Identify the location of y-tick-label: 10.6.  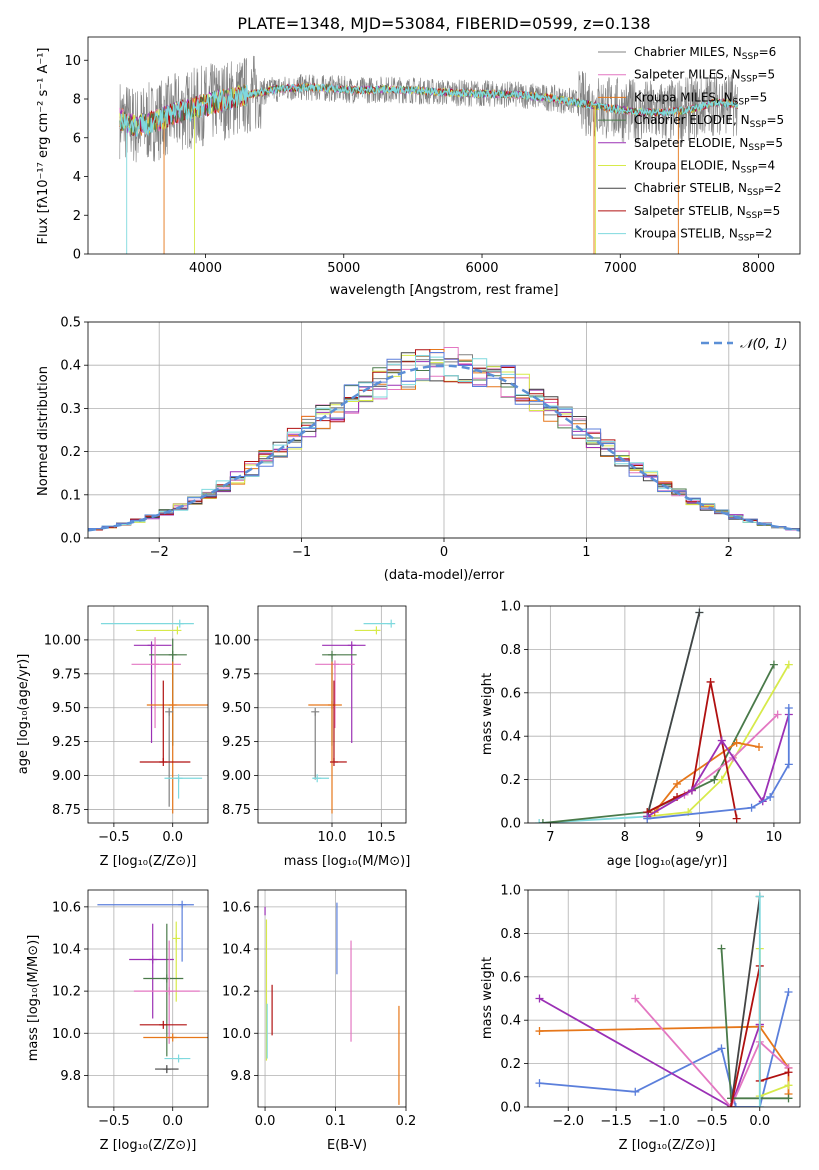
(236, 907).